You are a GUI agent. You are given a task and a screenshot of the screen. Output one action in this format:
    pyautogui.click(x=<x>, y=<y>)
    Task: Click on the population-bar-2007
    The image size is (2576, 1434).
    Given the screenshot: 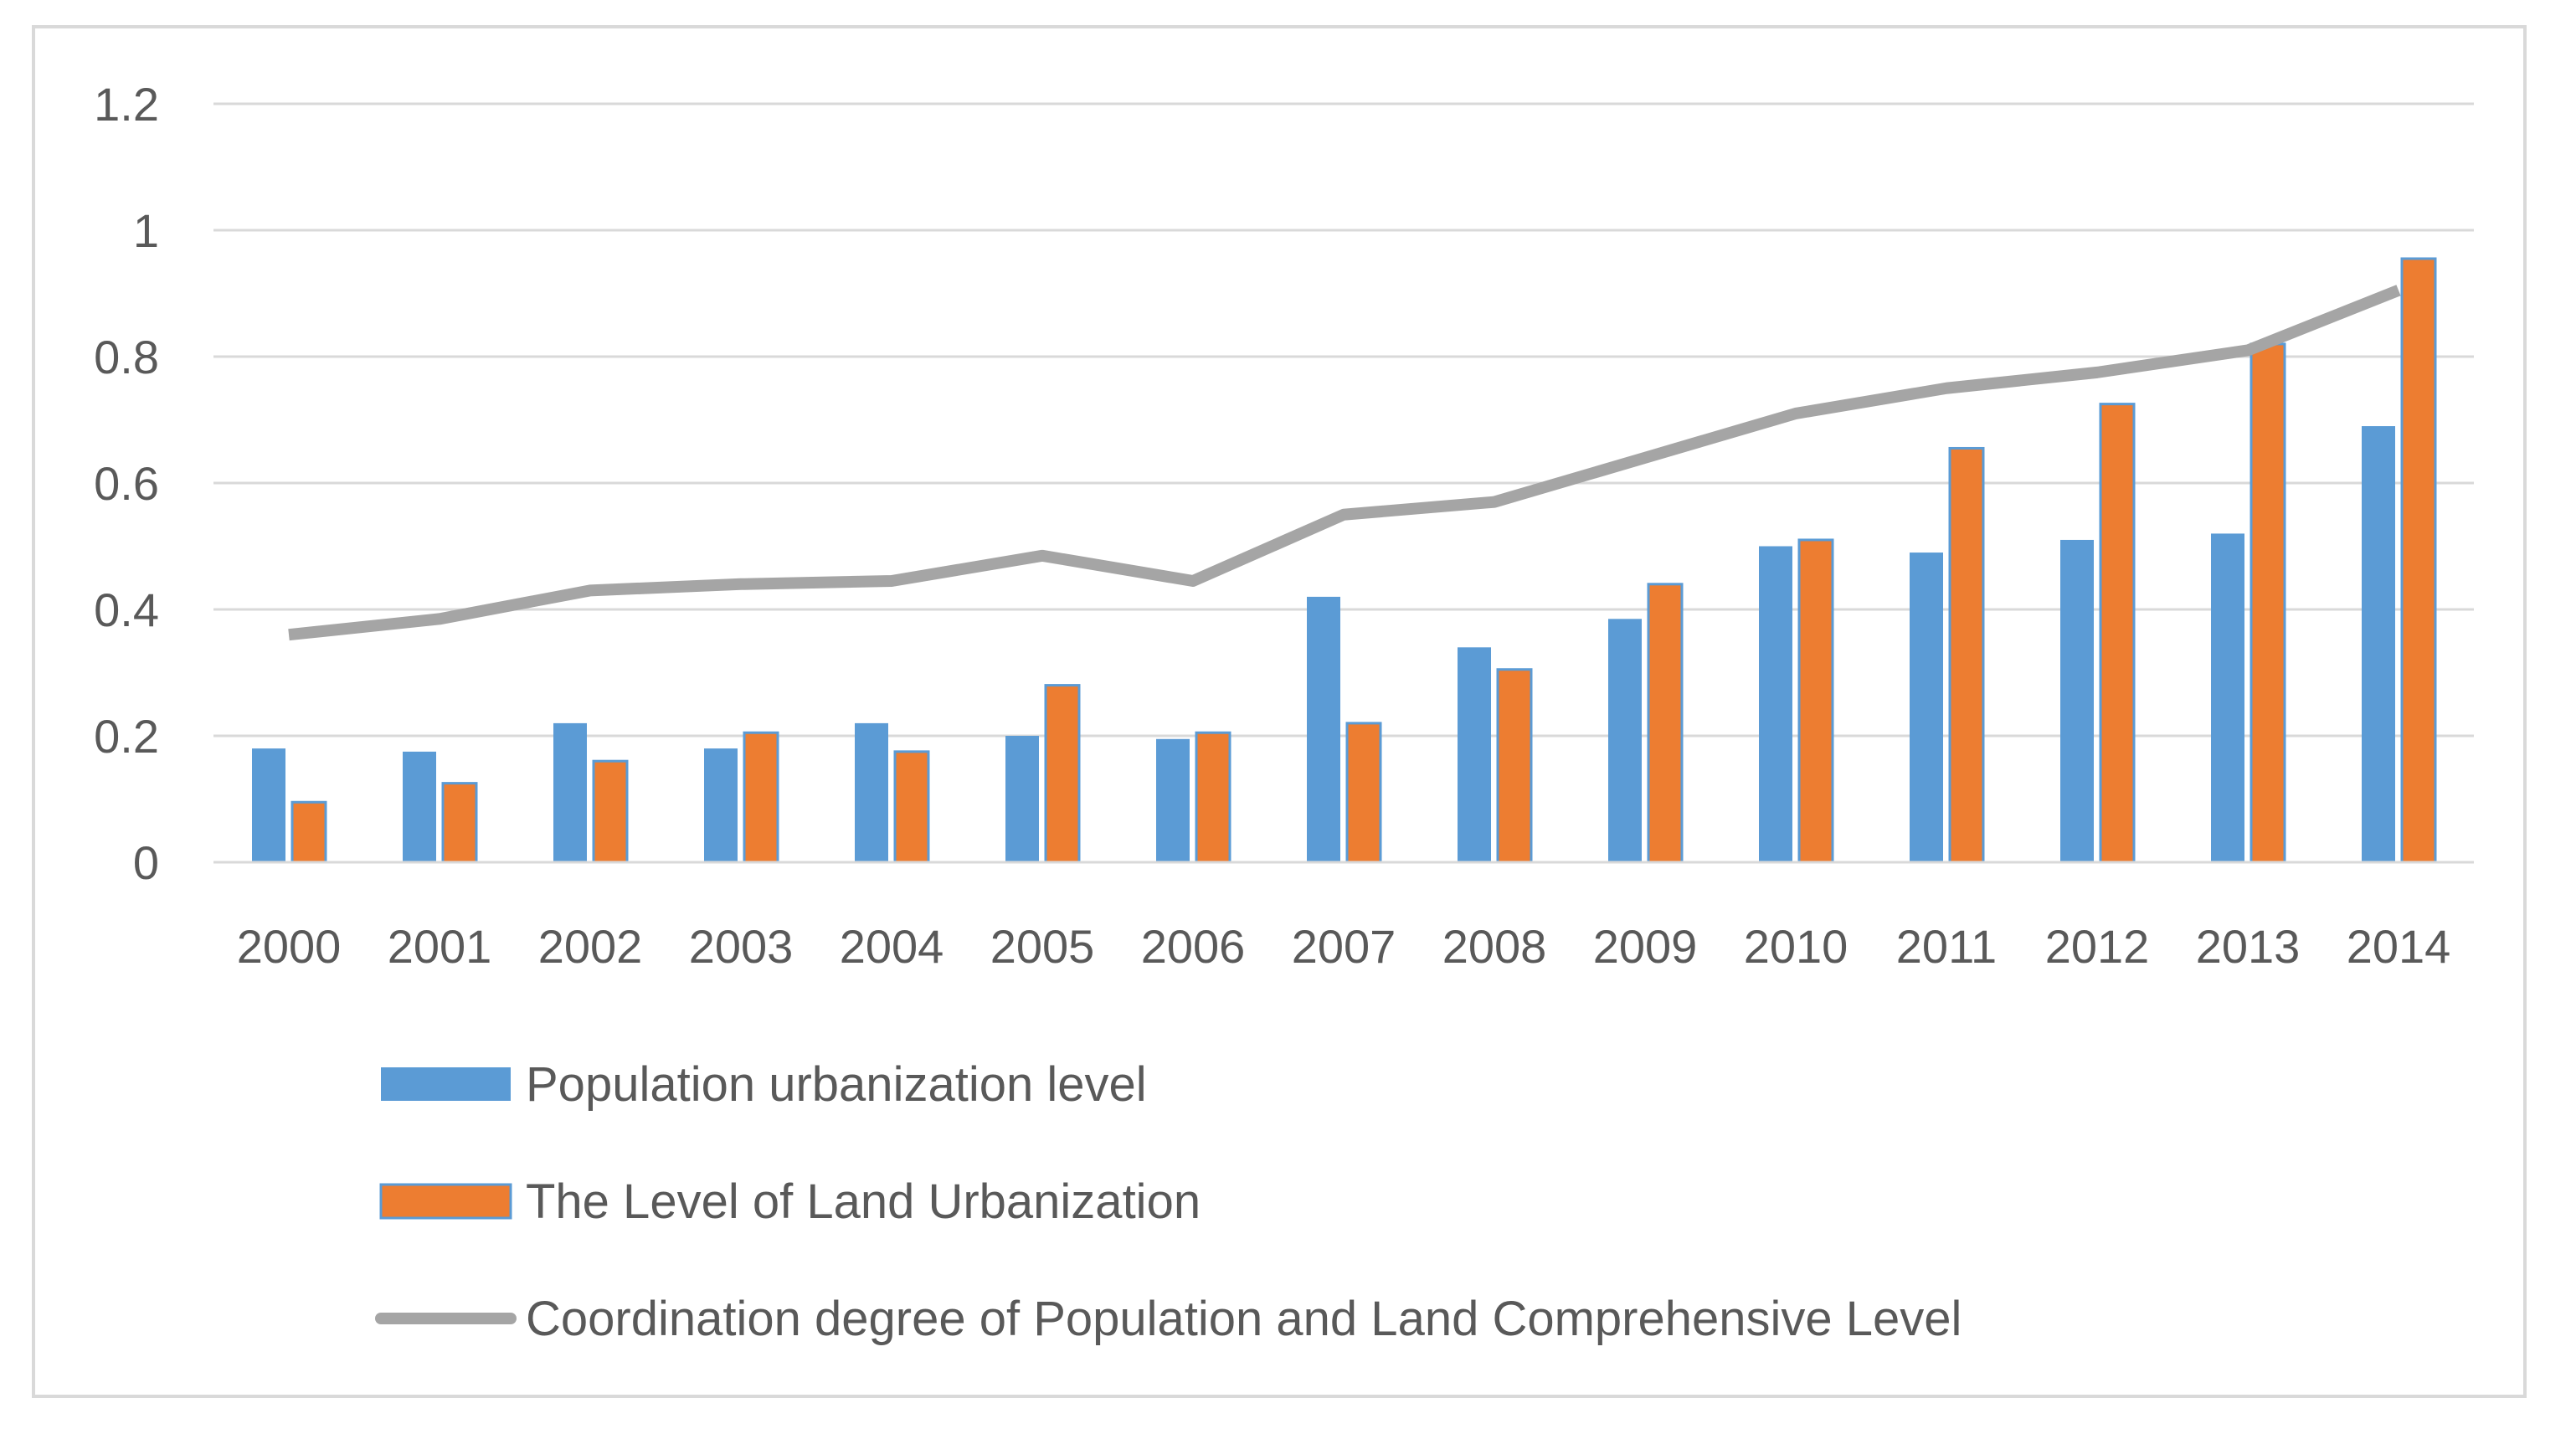 What is the action you would take?
    pyautogui.click(x=1324, y=729)
    